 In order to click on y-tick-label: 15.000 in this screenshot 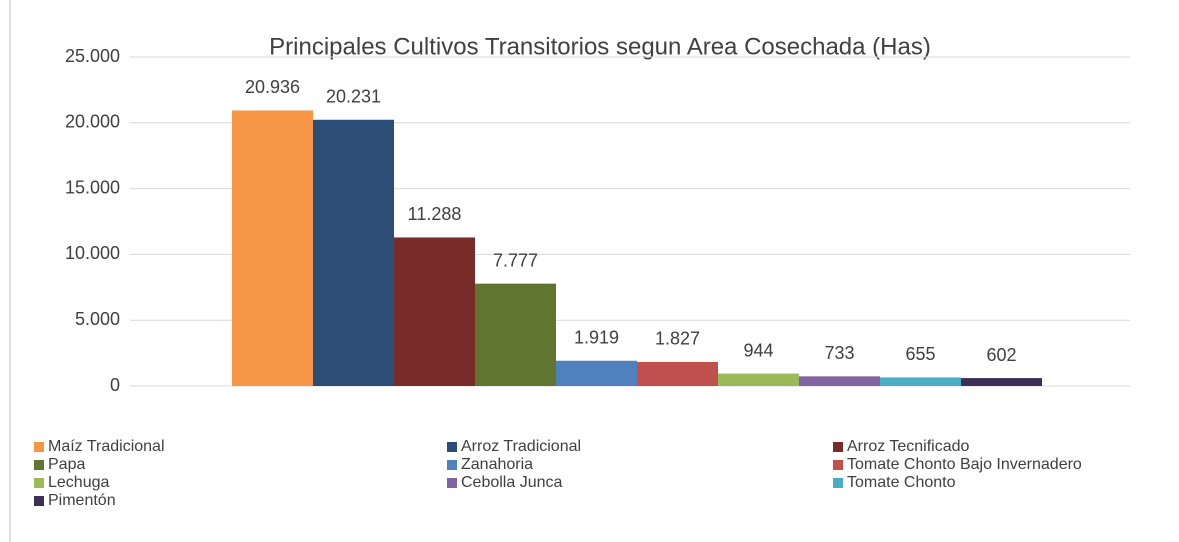, I will do `click(92, 187)`.